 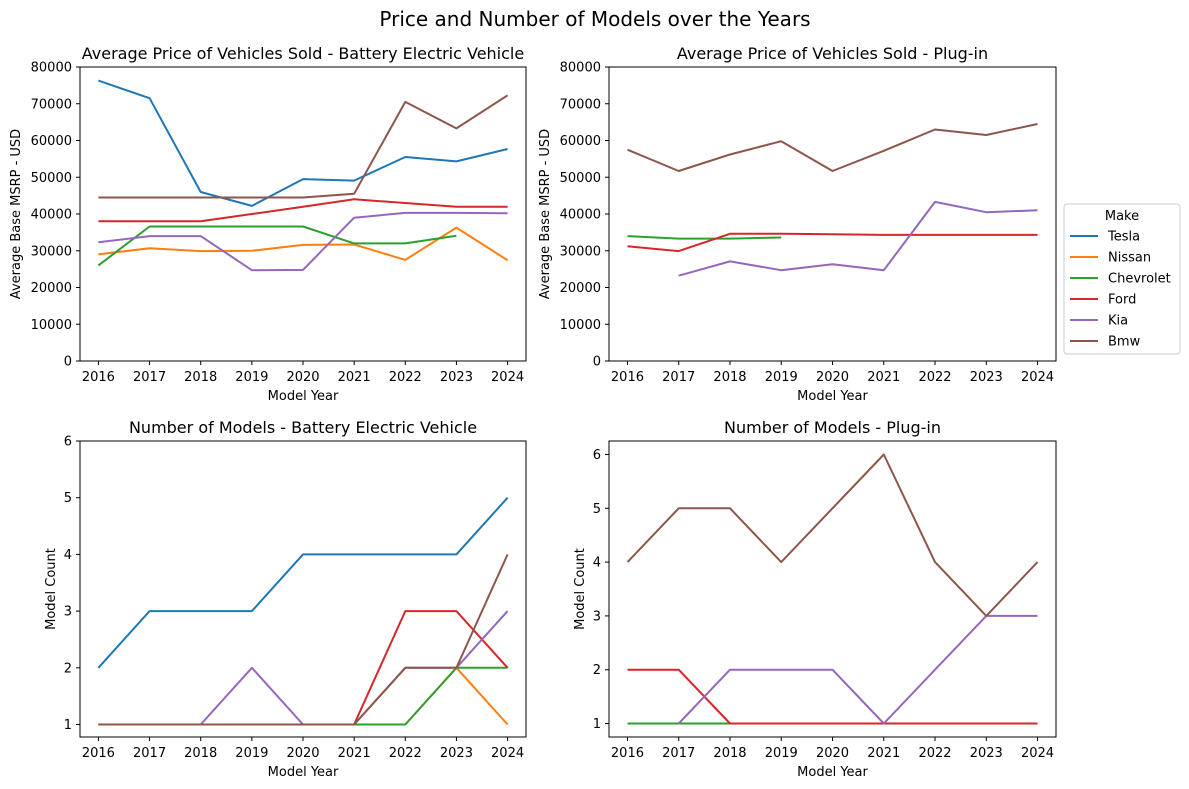 I want to click on legend-item-ford: Ford, so click(x=1103, y=300).